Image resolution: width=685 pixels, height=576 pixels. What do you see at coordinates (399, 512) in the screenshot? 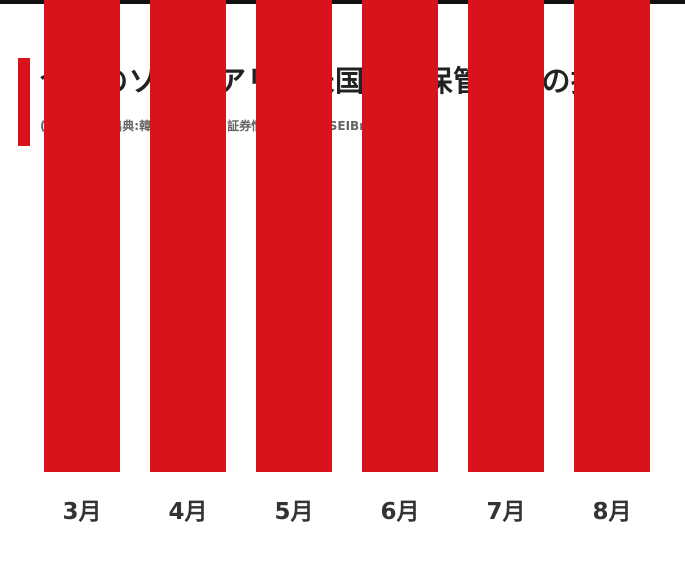
I see `category-label-4: 6月` at bounding box center [399, 512].